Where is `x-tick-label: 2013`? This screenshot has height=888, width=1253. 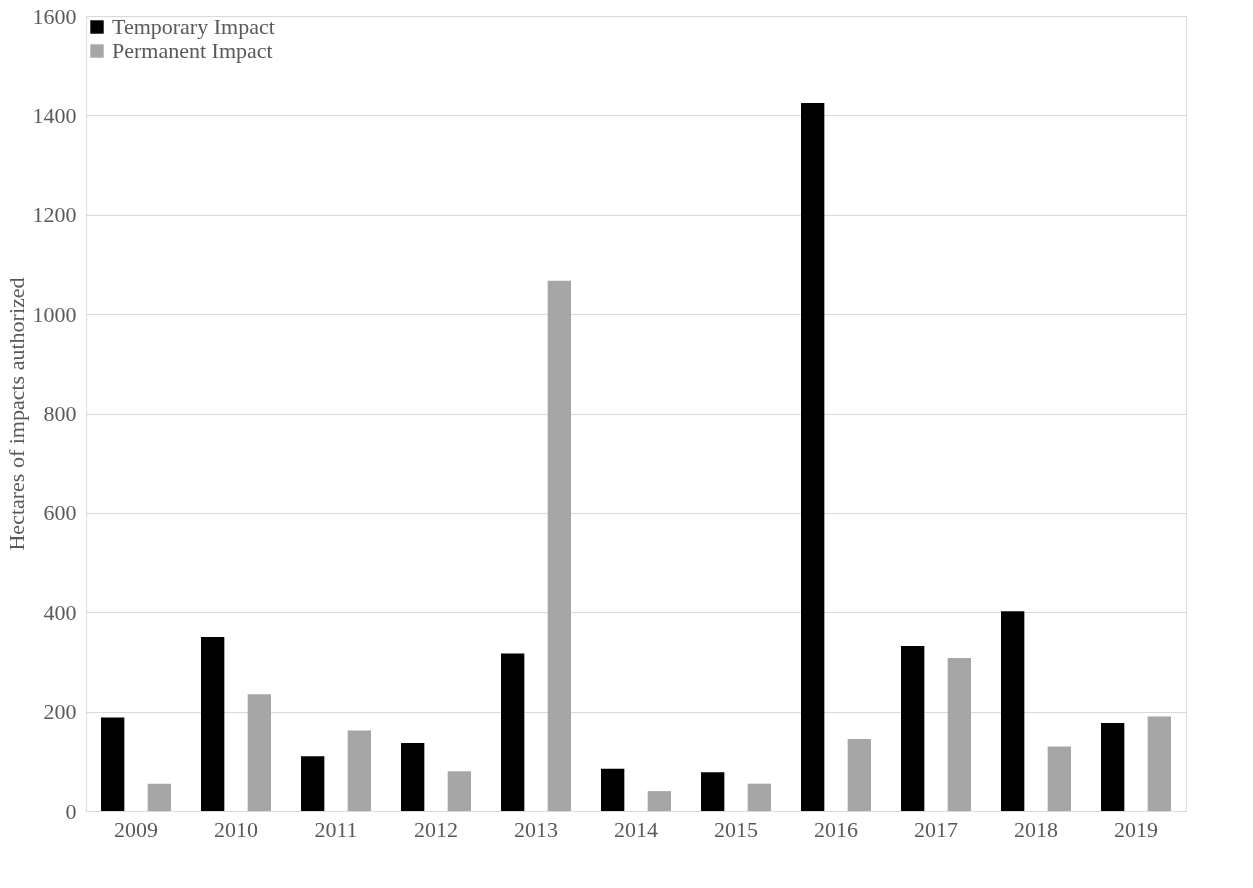
x-tick-label: 2013 is located at coordinates (536, 829).